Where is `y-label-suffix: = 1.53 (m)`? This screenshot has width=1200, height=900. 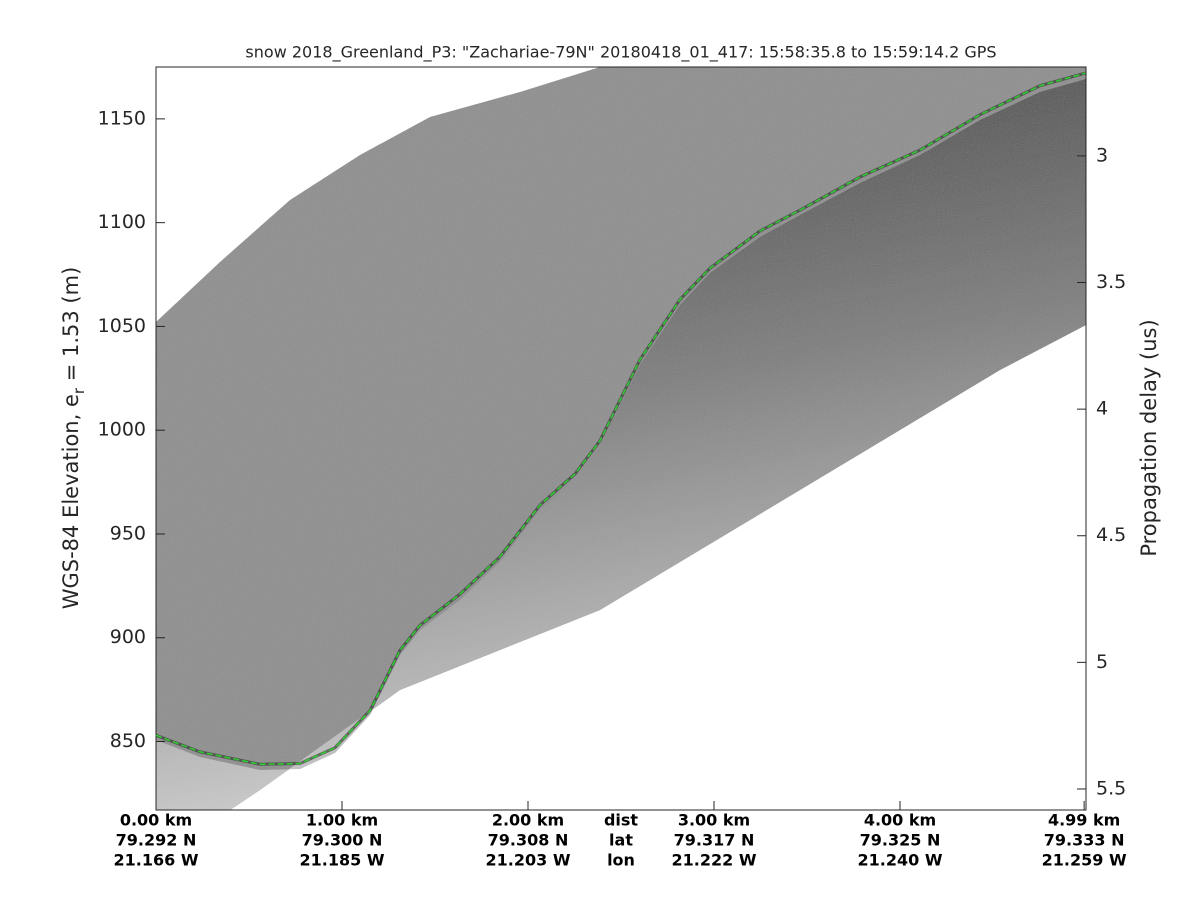
y-label-suffix: = 1.53 (m) is located at coordinates (71, 327).